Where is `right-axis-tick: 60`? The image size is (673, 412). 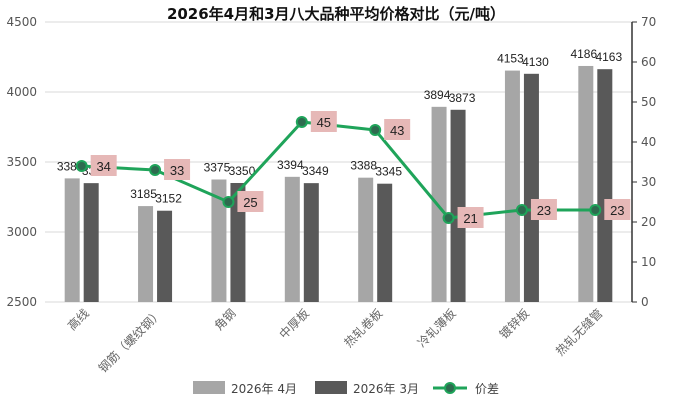 right-axis-tick: 60 is located at coordinates (648, 62).